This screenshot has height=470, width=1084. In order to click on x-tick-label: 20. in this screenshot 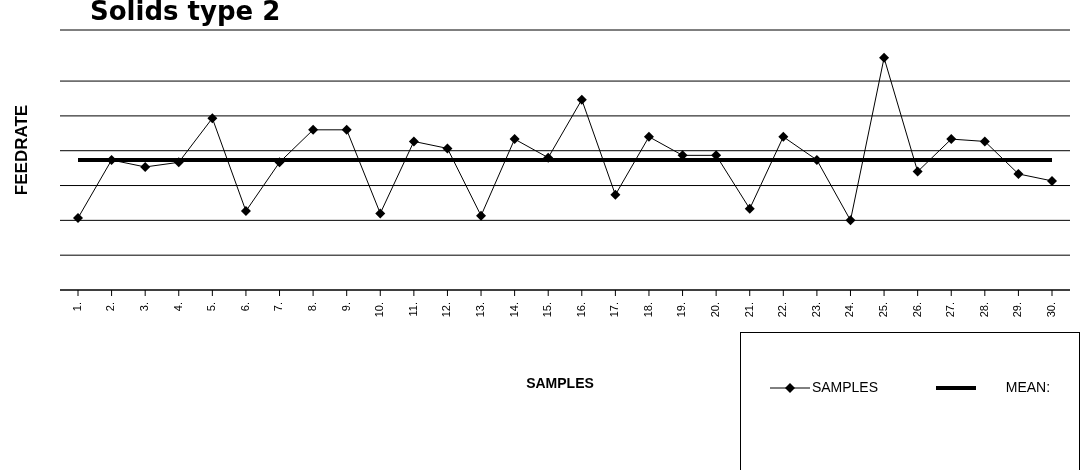, I will do `click(715, 310)`.